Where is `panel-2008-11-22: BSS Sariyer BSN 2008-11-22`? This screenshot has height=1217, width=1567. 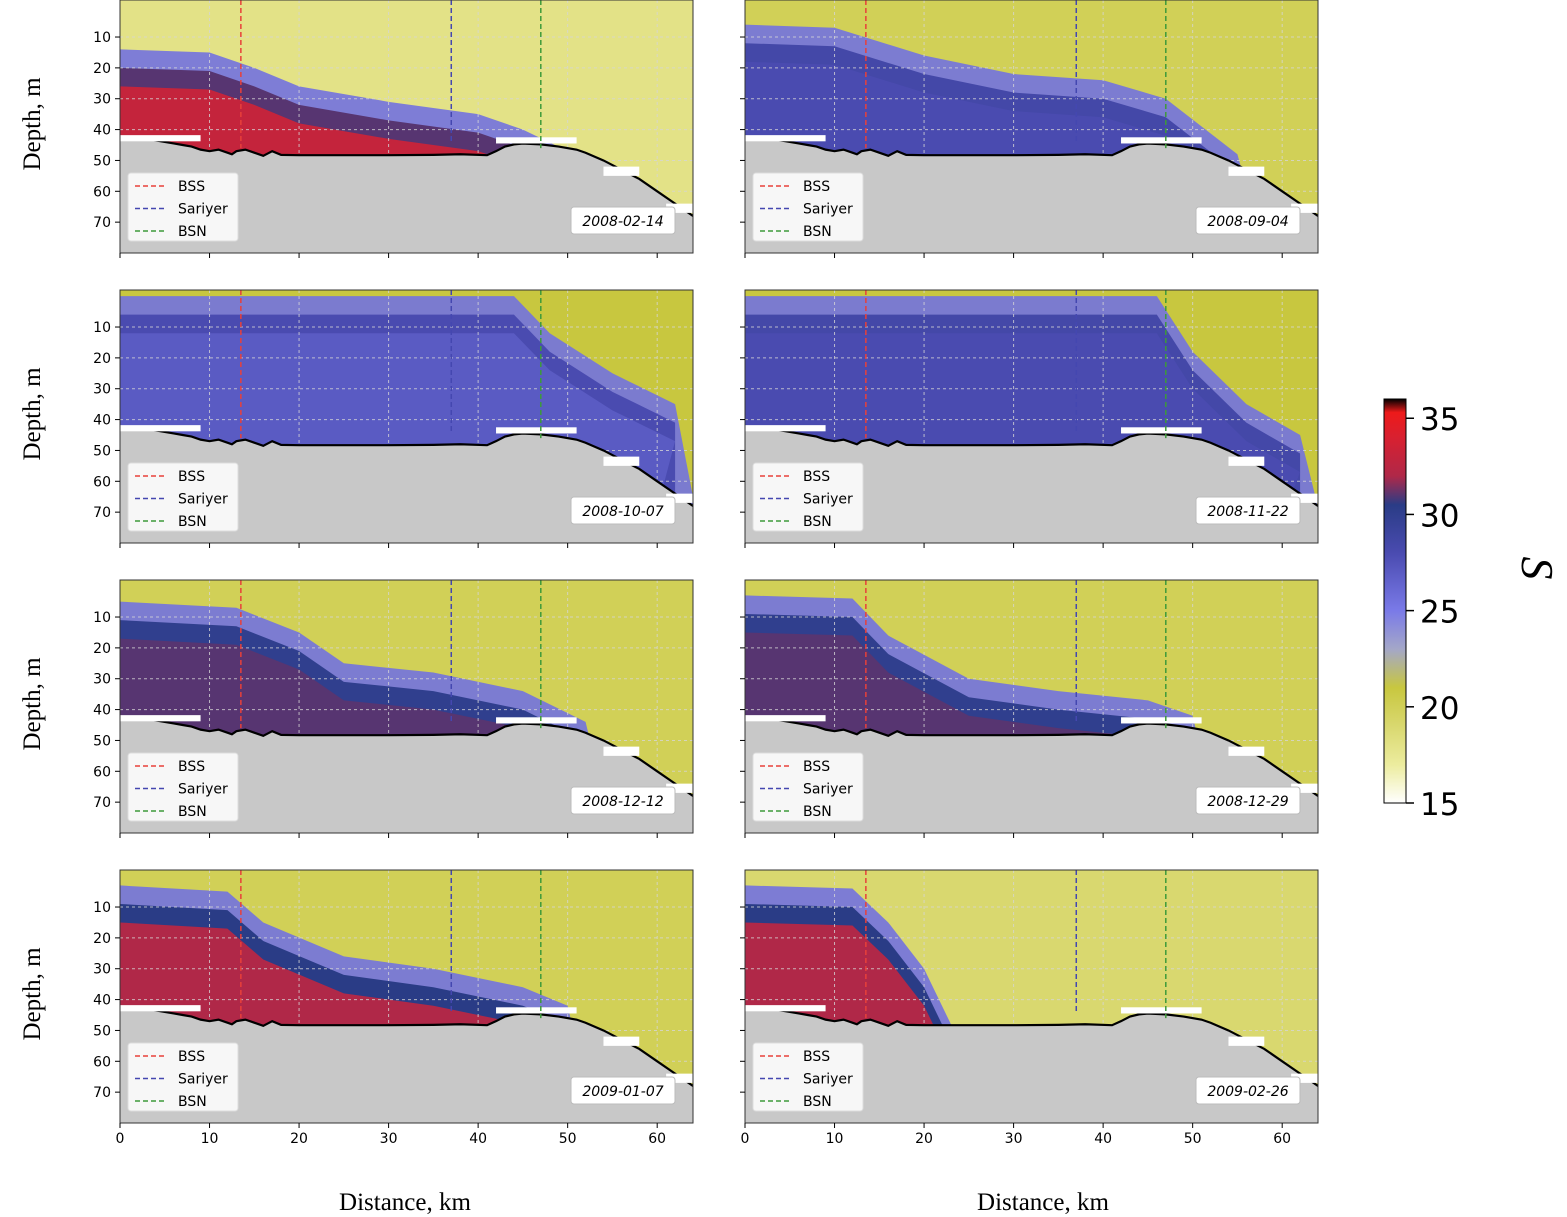
panel-2008-11-22: BSS Sariyer BSN 2008-11-22 is located at coordinates (1029, 418).